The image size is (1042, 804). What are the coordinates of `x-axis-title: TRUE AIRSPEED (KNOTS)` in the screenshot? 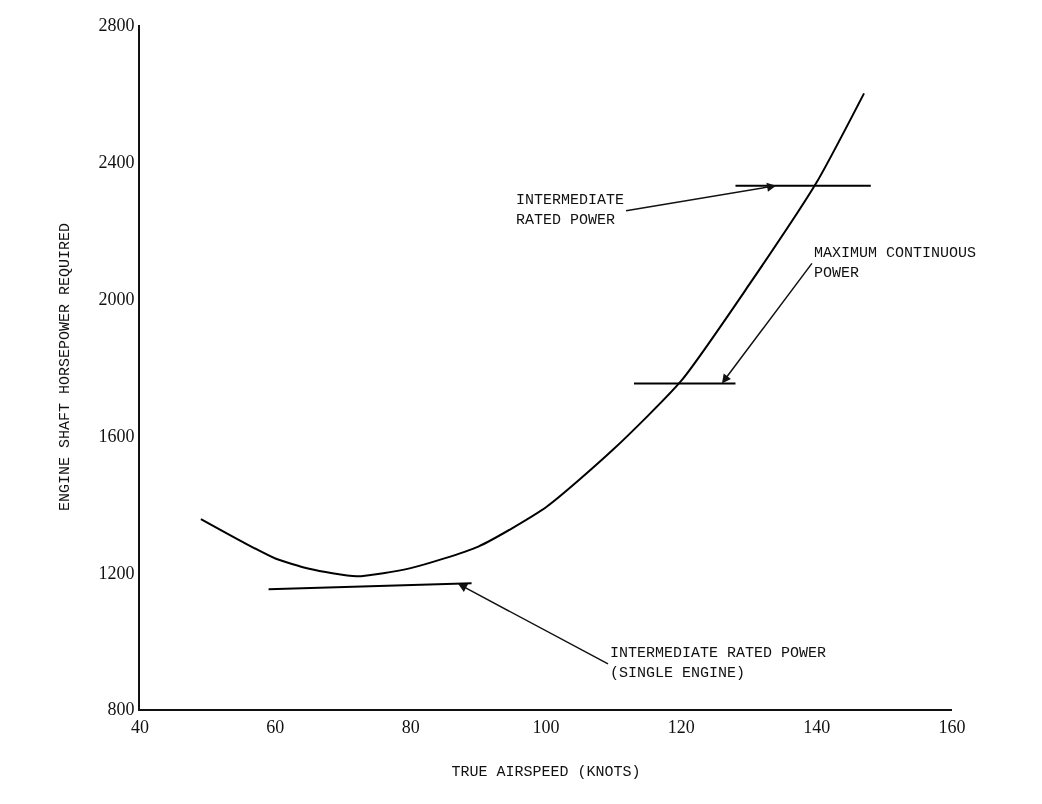 It's located at (546, 773).